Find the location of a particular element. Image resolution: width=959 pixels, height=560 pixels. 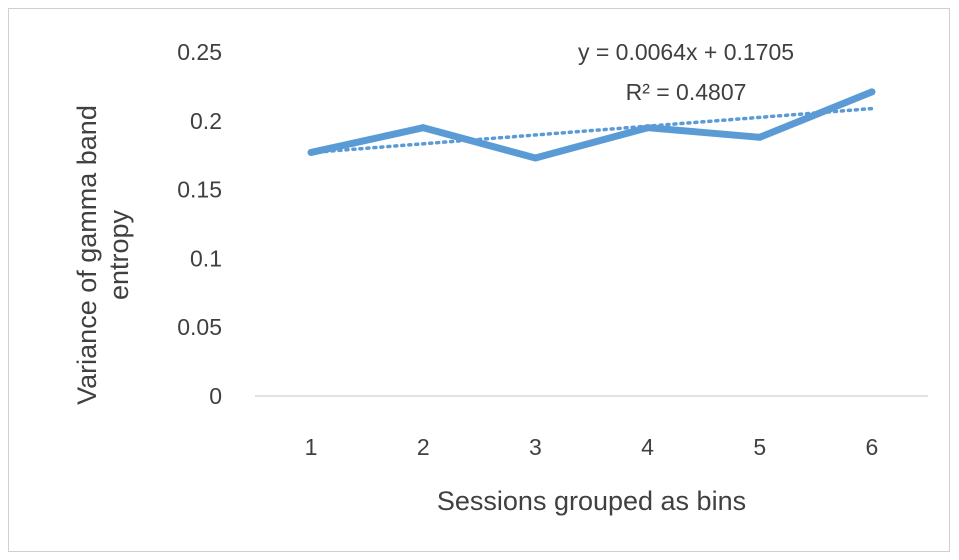

x-tick-label: 3 is located at coordinates (535, 447).